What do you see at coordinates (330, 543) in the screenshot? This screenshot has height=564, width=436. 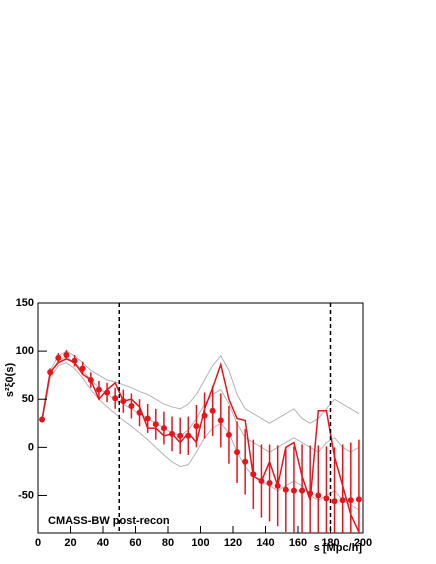 I see `x-tick-label: 180` at bounding box center [330, 543].